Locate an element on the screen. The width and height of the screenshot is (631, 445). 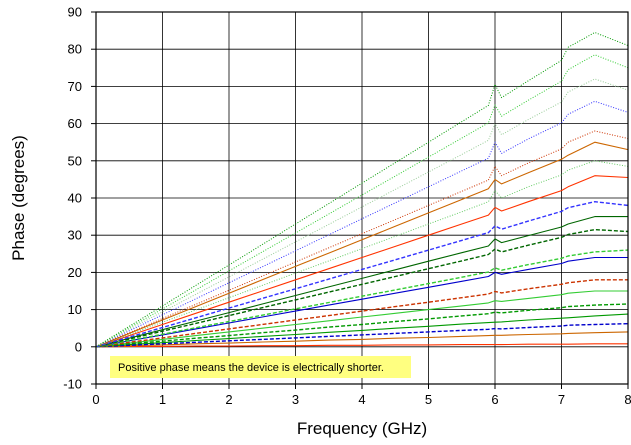
x-tick-label: 3 is located at coordinates (295, 399).